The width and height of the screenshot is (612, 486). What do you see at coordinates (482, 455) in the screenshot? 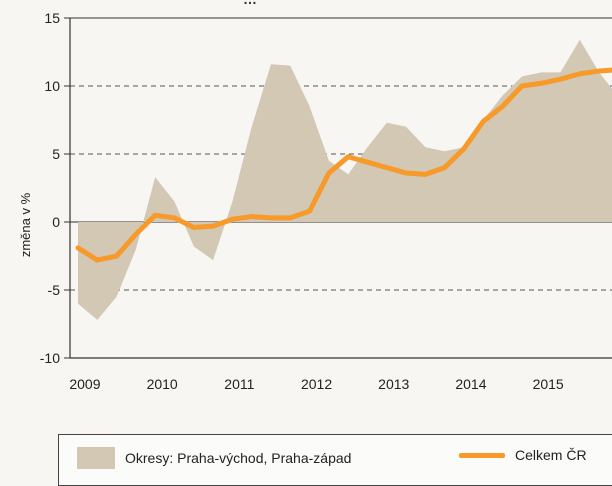
I see `legend-swatch-line` at bounding box center [482, 455].